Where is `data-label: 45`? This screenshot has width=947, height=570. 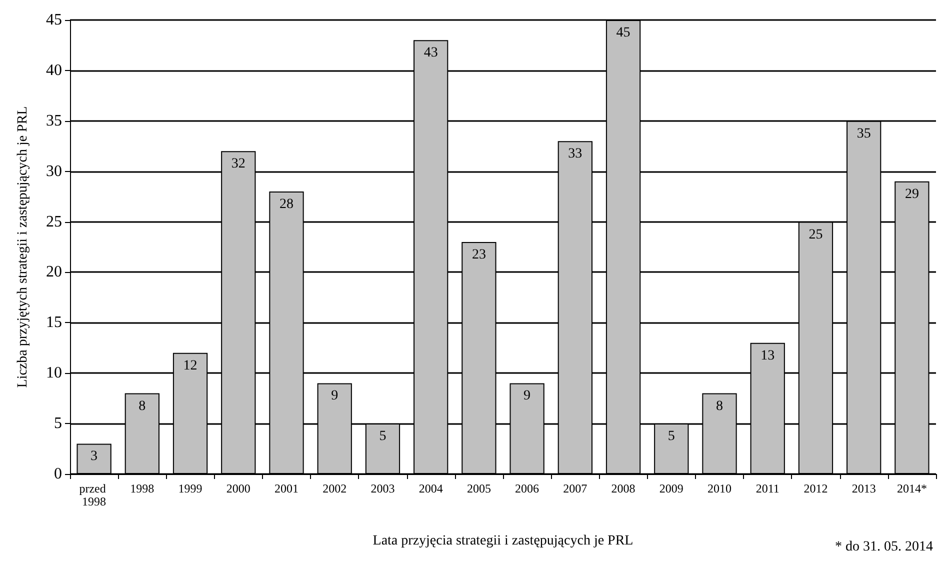
data-label: 45 is located at coordinates (623, 33).